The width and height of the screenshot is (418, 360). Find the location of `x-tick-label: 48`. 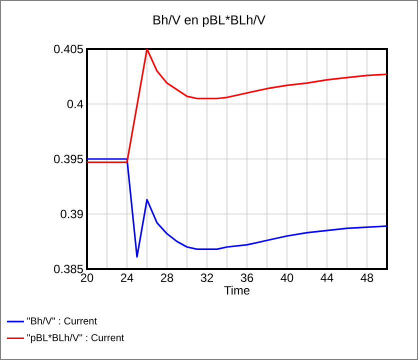

x-tick-label: 48 is located at coordinates (367, 278).